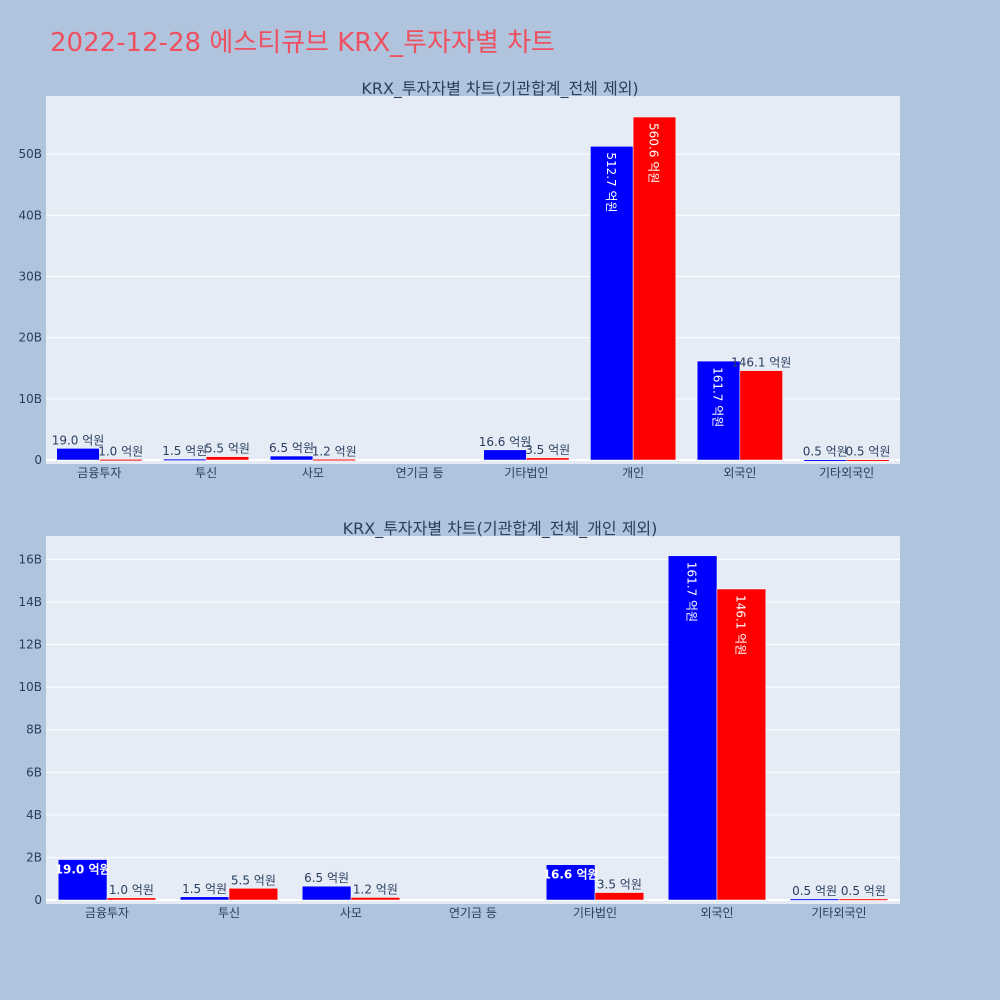 The image size is (1000, 1000). Describe the element at coordinates (34, 730) in the screenshot. I see `y-tick-label: 8B` at that location.